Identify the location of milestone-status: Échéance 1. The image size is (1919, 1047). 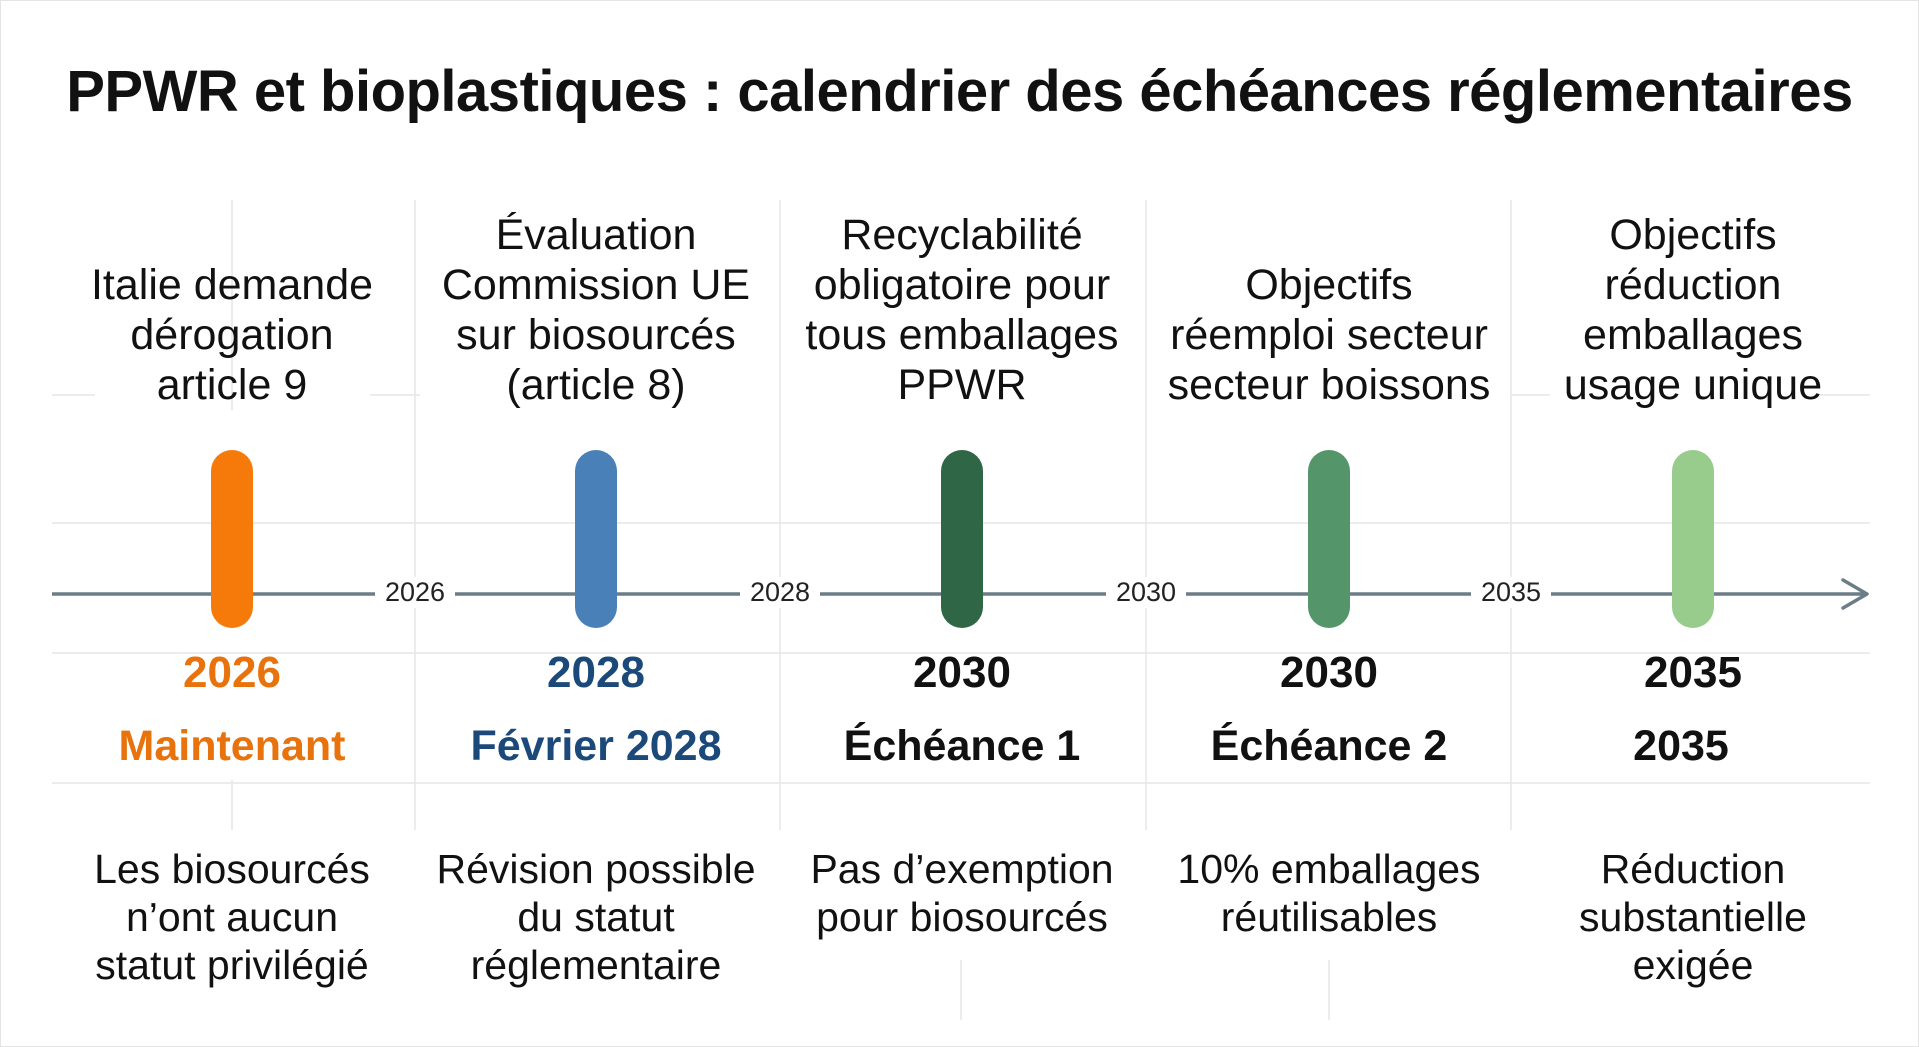
(962, 746).